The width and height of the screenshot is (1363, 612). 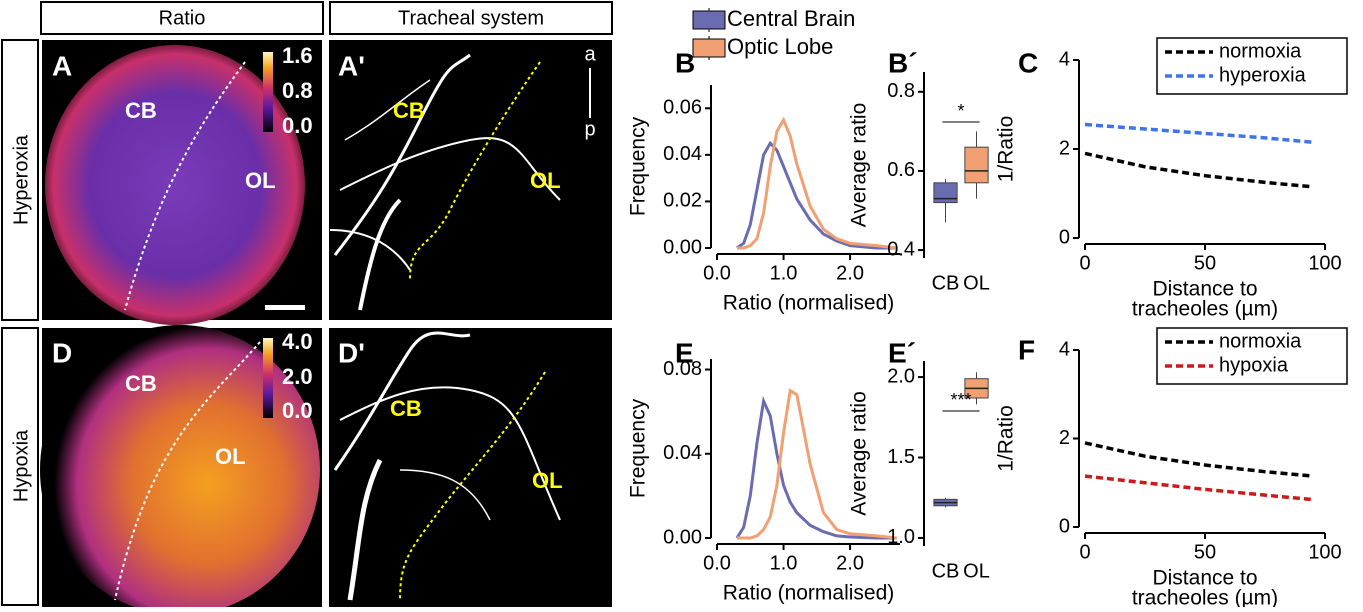 What do you see at coordinates (780, 46) in the screenshot?
I see `legend-label: Optic Lobe` at bounding box center [780, 46].